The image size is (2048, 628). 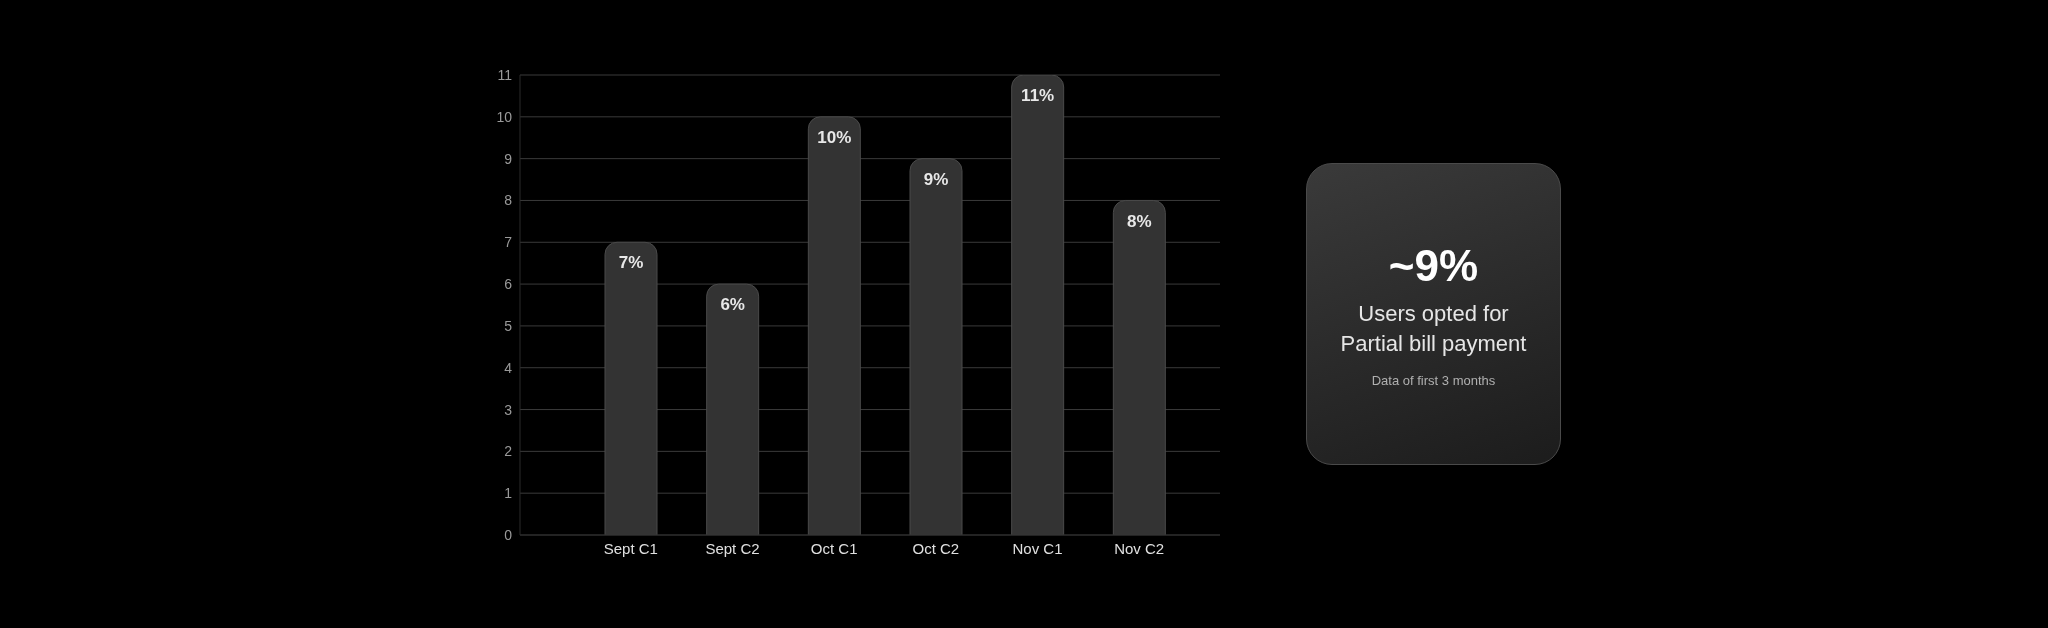 What do you see at coordinates (505, 74) in the screenshot?
I see `y-tick-label: 11` at bounding box center [505, 74].